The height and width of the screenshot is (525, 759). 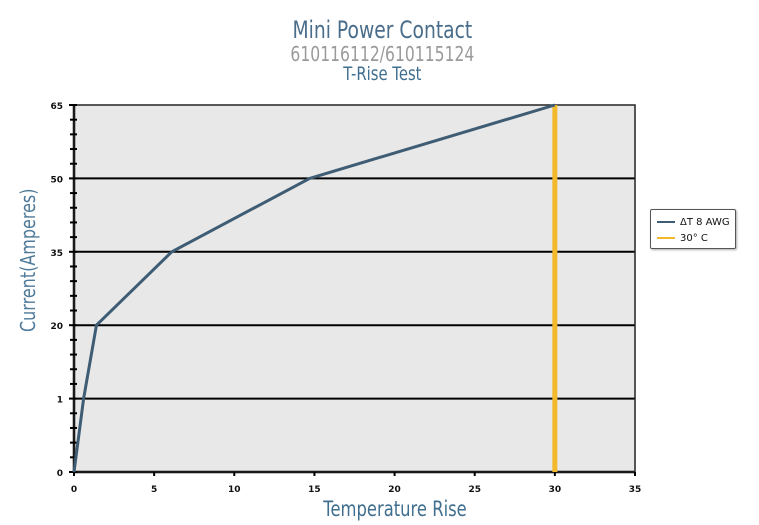 I want to click on svg-text: 65, so click(x=56, y=107).